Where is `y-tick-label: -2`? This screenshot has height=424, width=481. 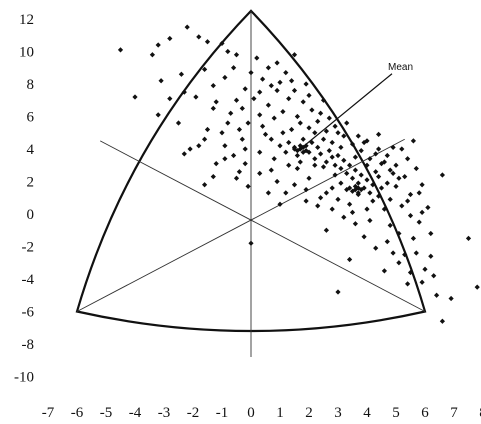
y-tick-label: -2 is located at coordinates (28, 248).